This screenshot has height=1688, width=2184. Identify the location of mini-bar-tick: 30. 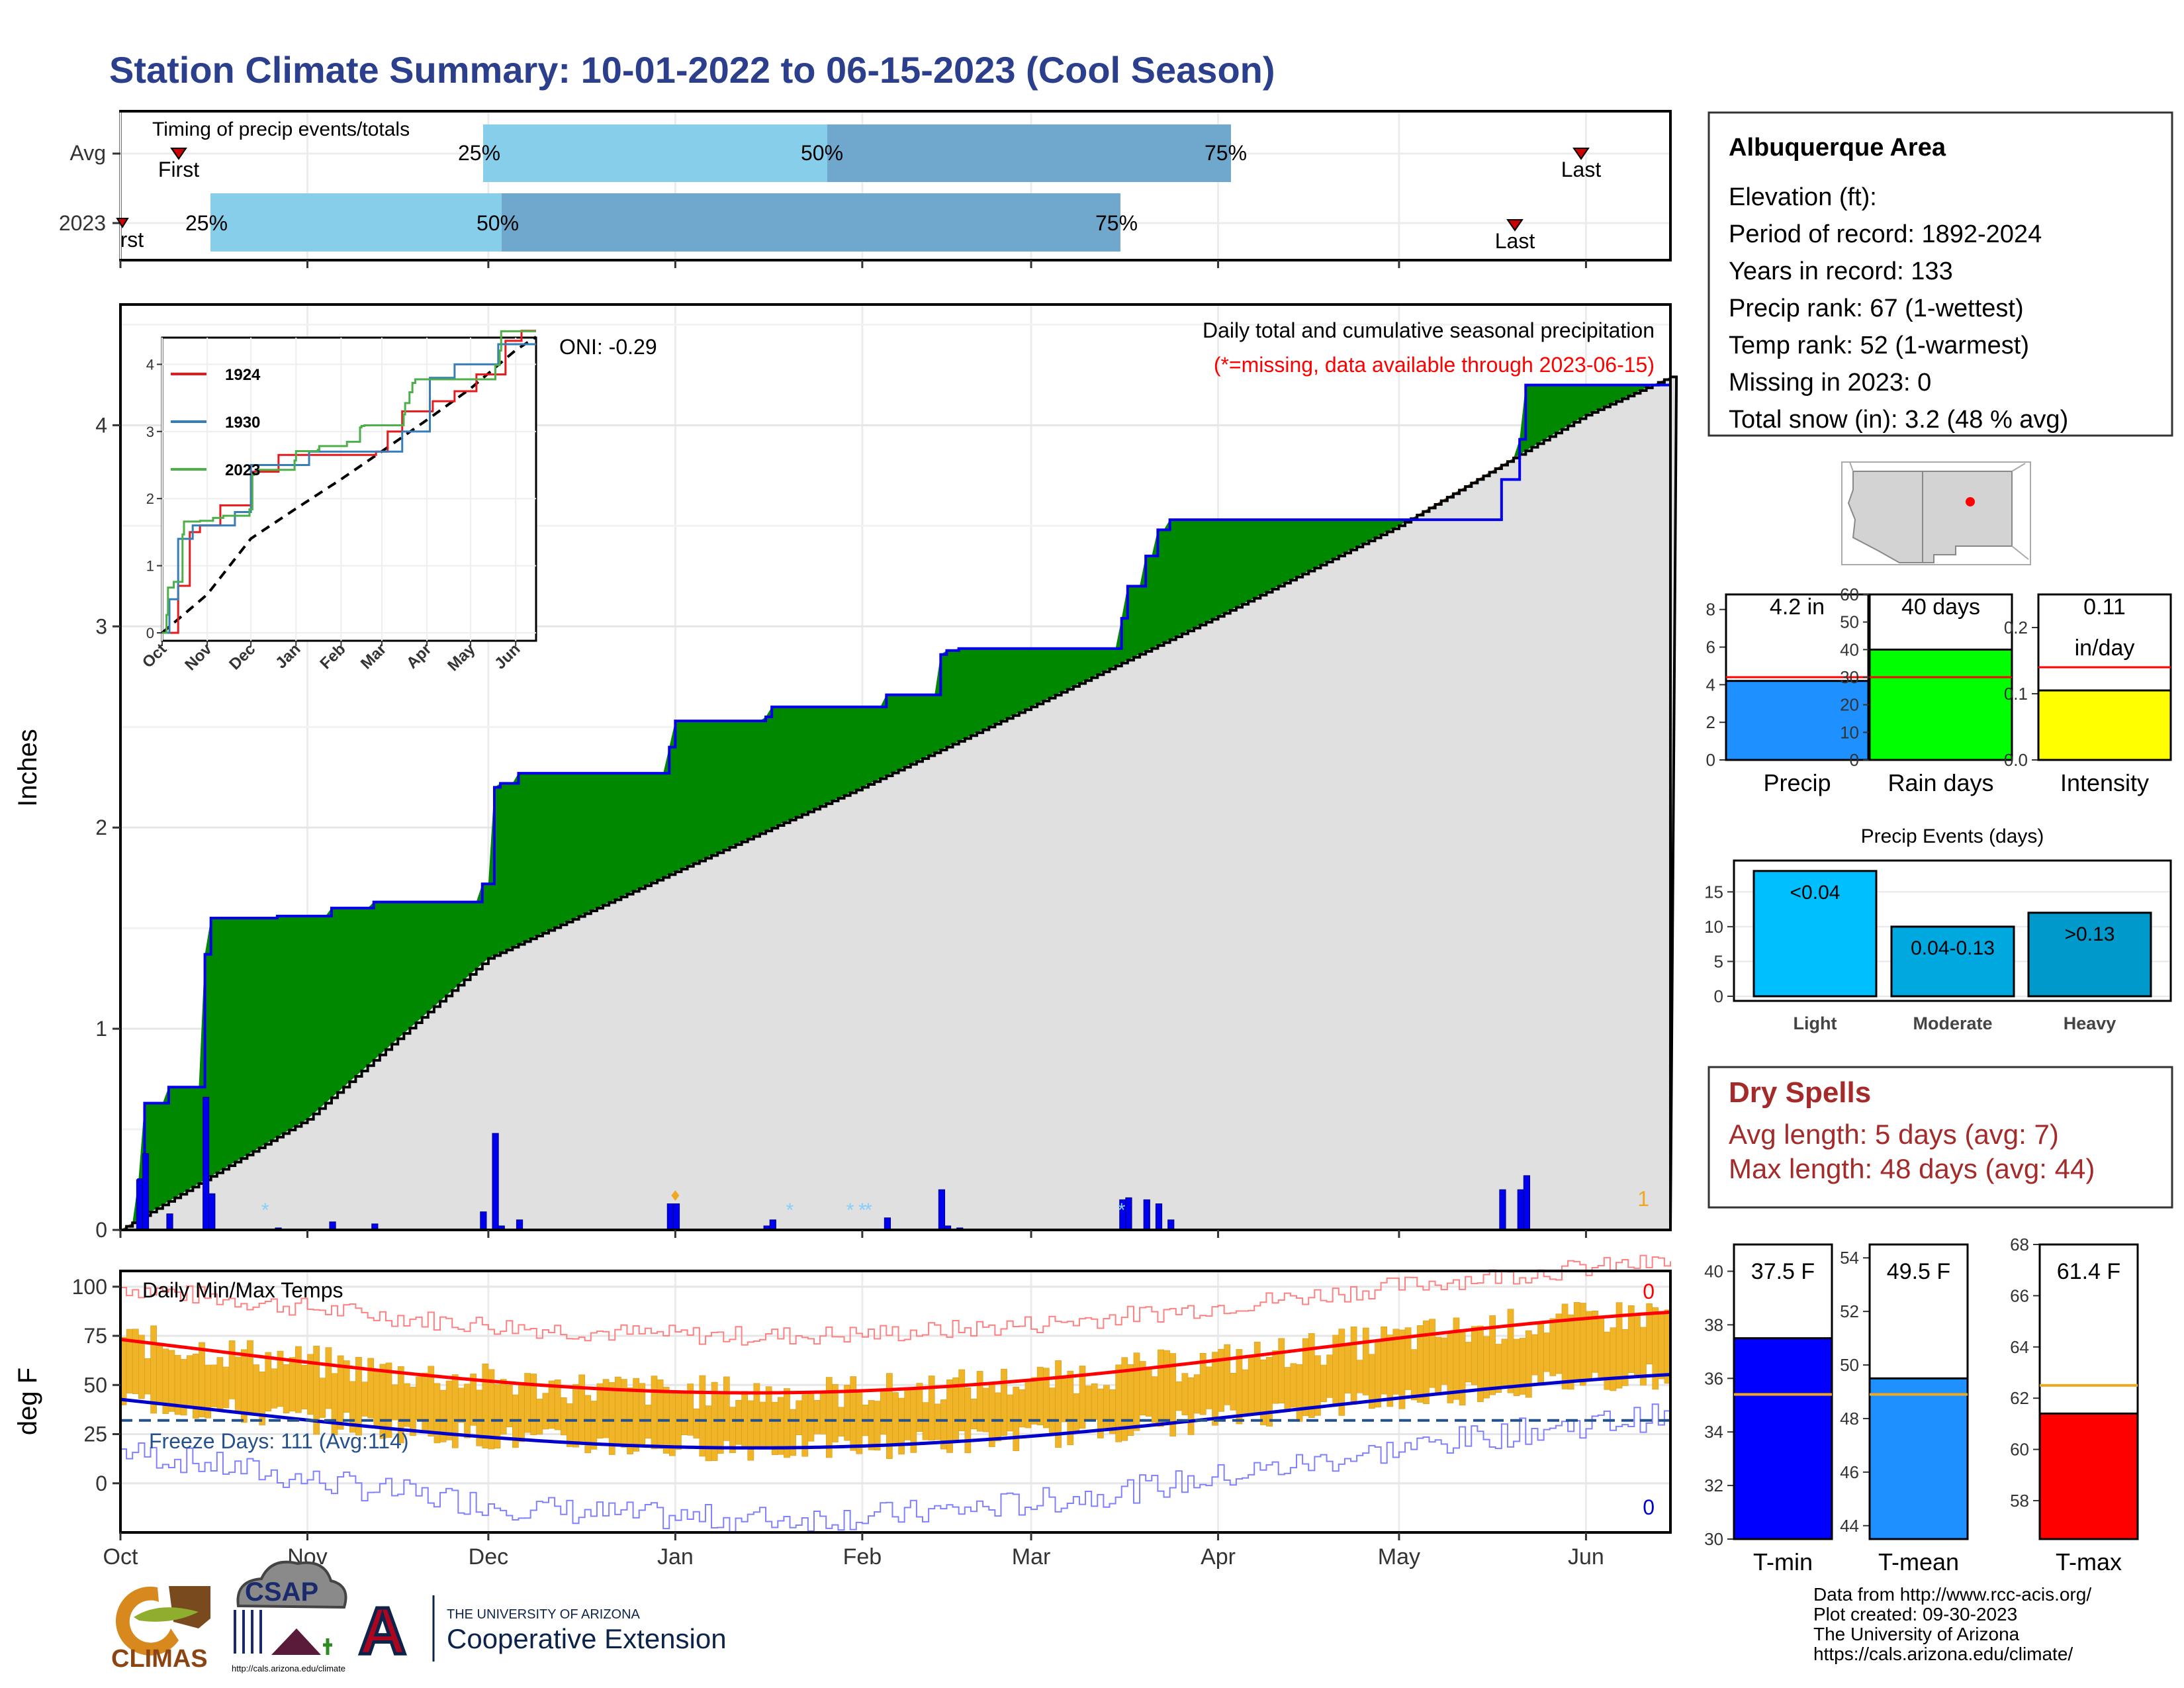
(1849, 677).